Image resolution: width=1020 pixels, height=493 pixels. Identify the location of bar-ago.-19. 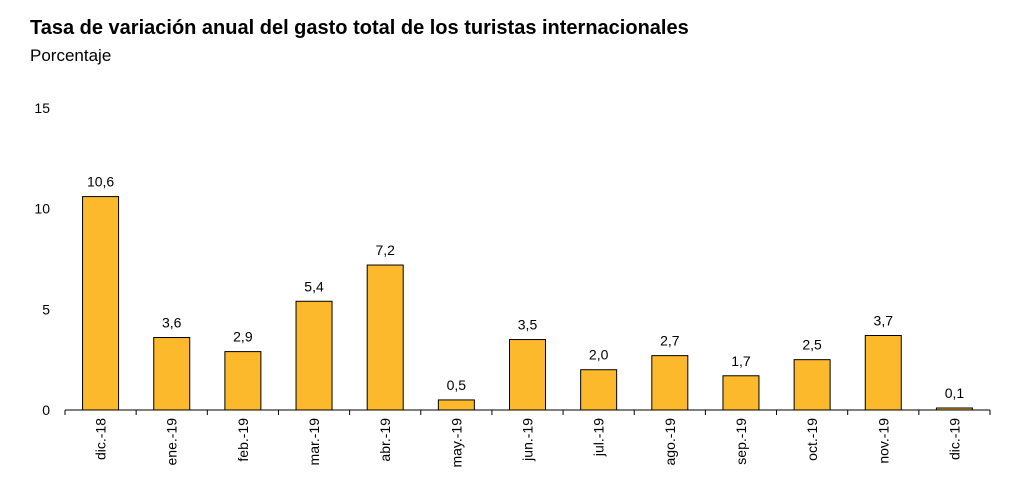
(670, 383).